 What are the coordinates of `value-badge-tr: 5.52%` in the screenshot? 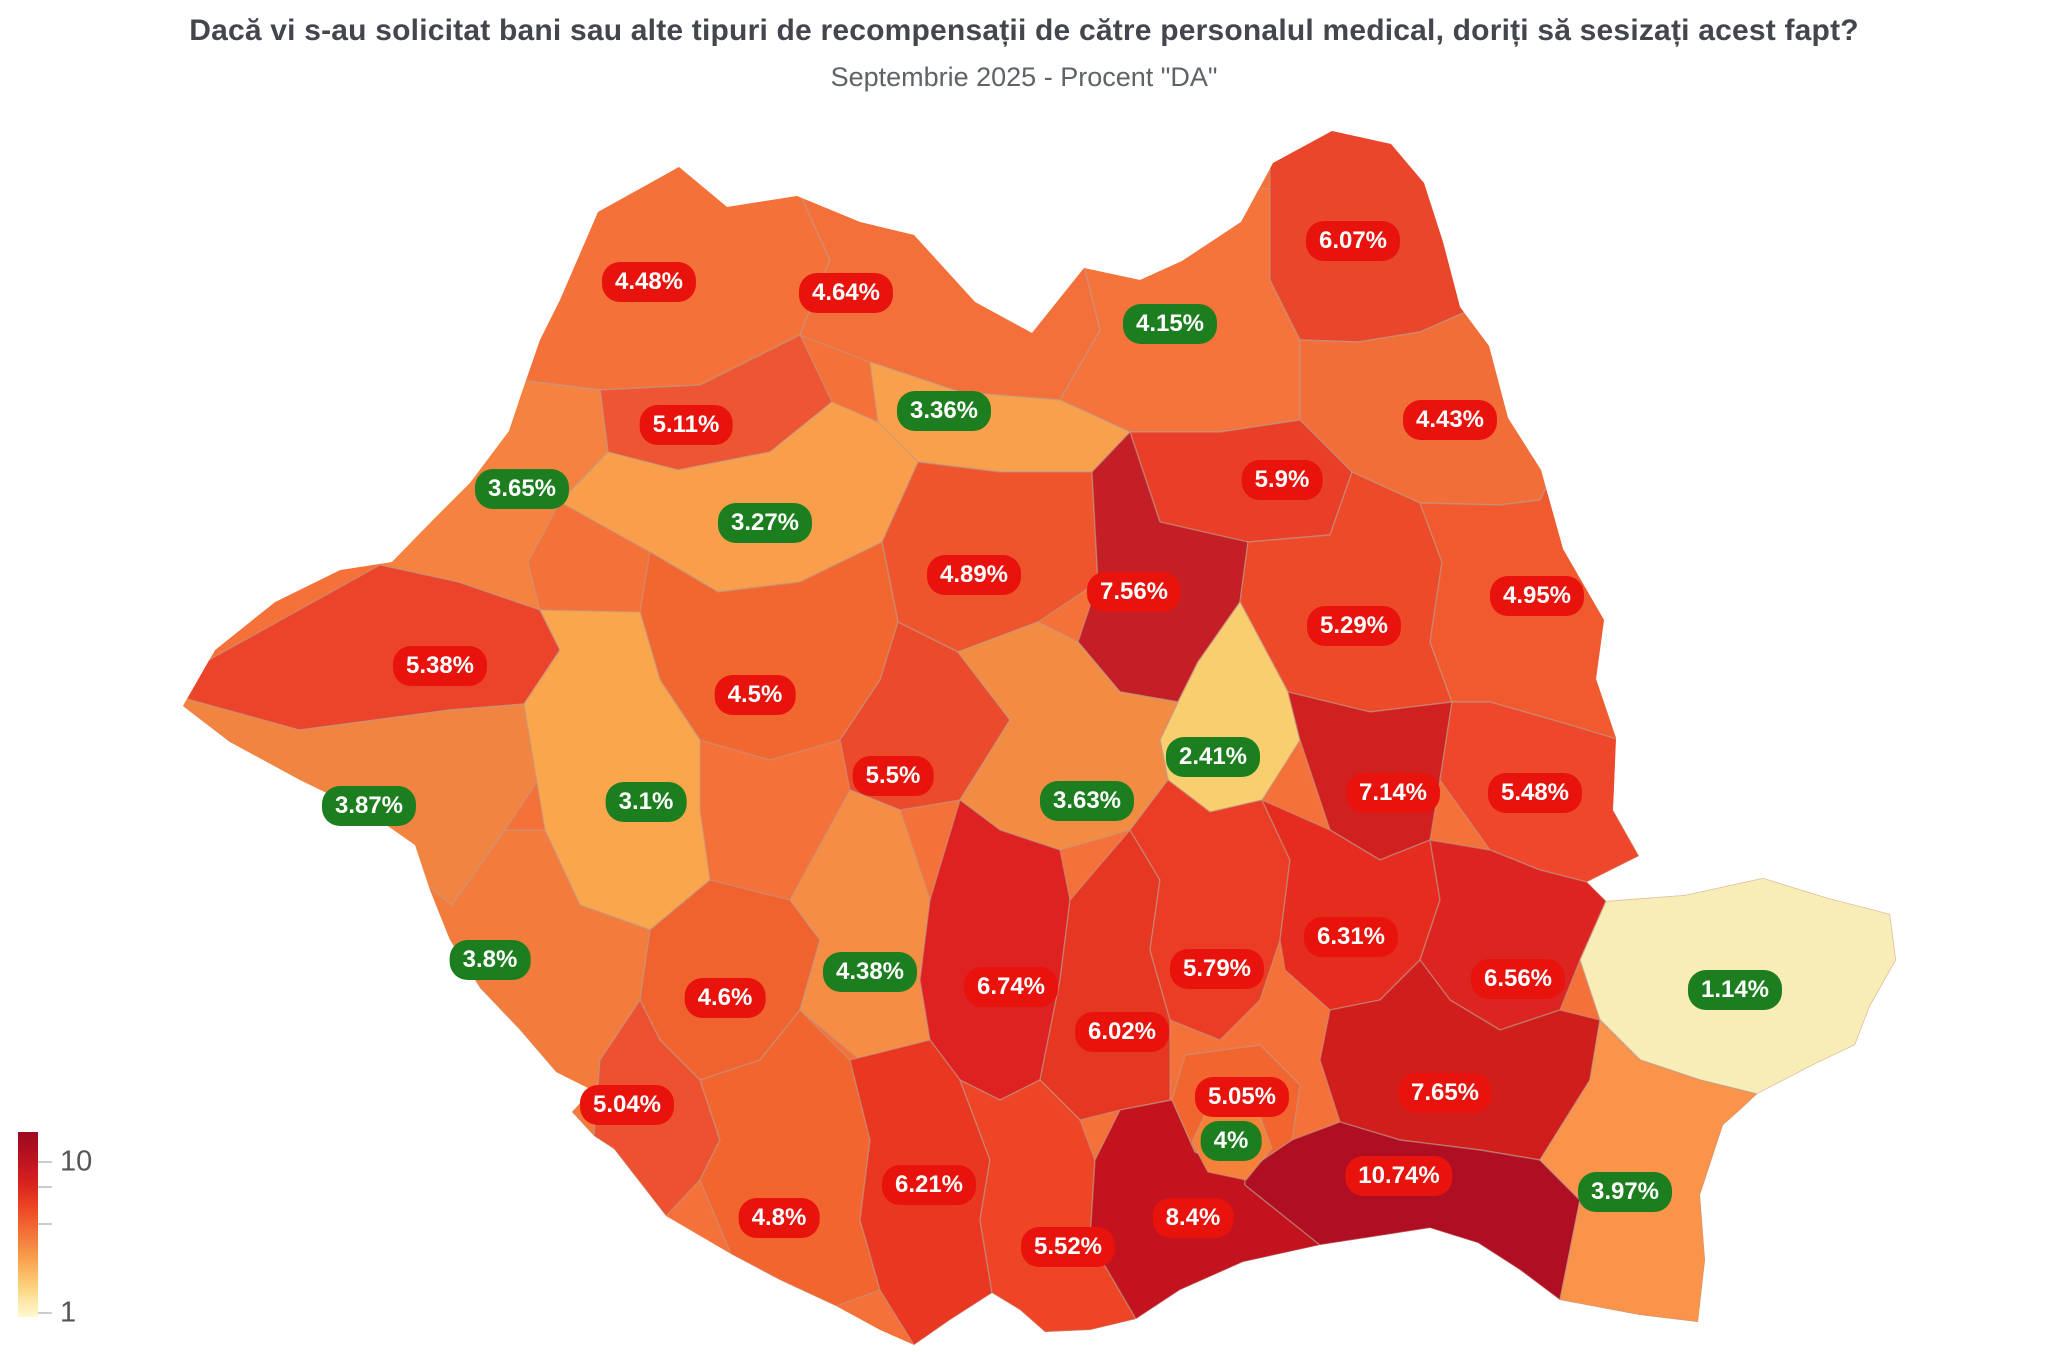 It's located at (1068, 1247).